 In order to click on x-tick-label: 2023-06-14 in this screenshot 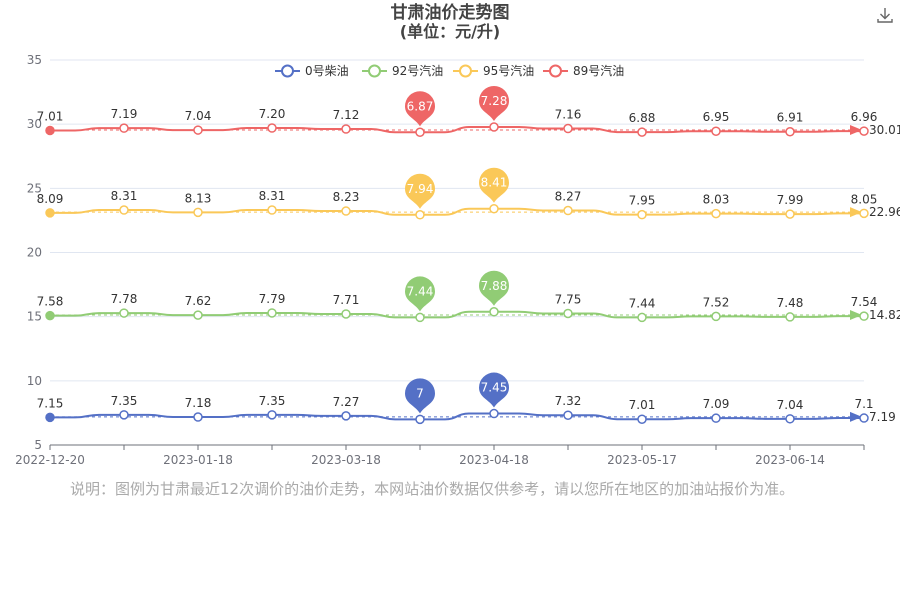, I will do `click(790, 460)`.